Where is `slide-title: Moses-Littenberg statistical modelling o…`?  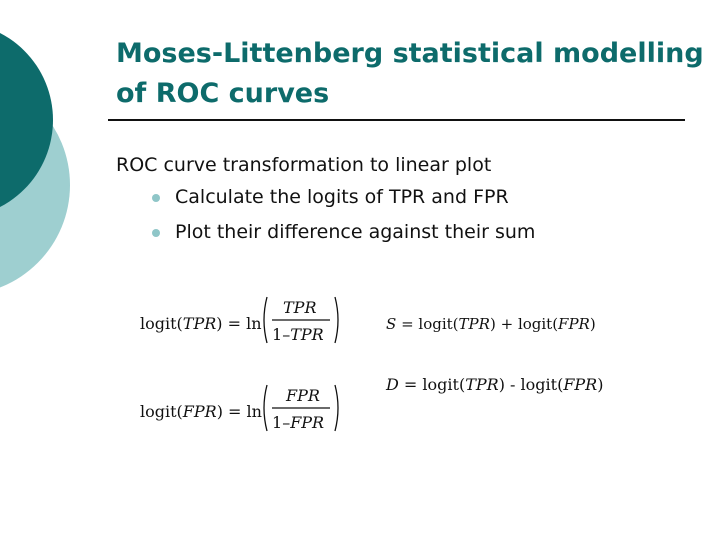
slide-title: Moses-Littenberg statistical modelling o… is located at coordinates (411, 74).